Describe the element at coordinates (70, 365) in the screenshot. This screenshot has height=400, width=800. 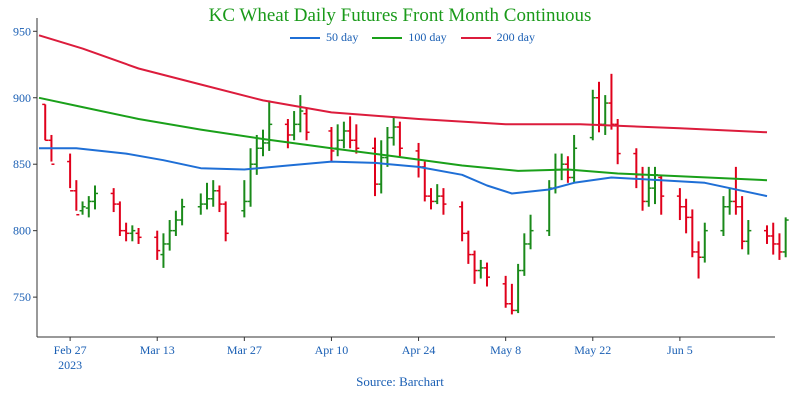
I see `x-tick-sublabel: 2023` at that location.